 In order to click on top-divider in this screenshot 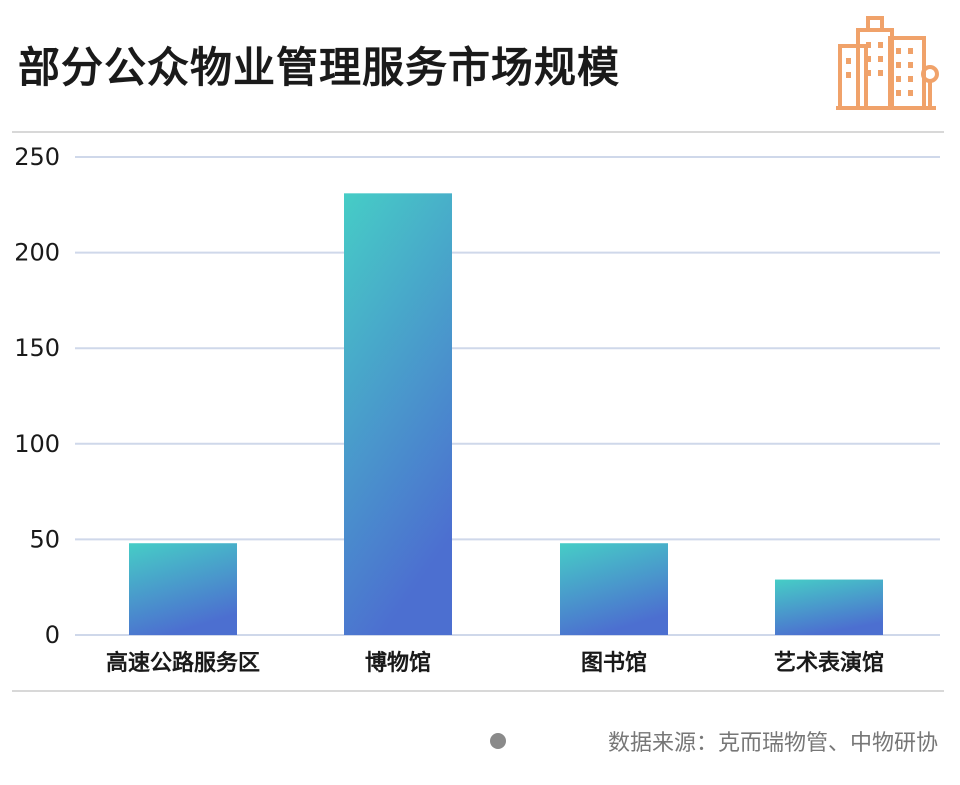, I will do `click(478, 132)`.